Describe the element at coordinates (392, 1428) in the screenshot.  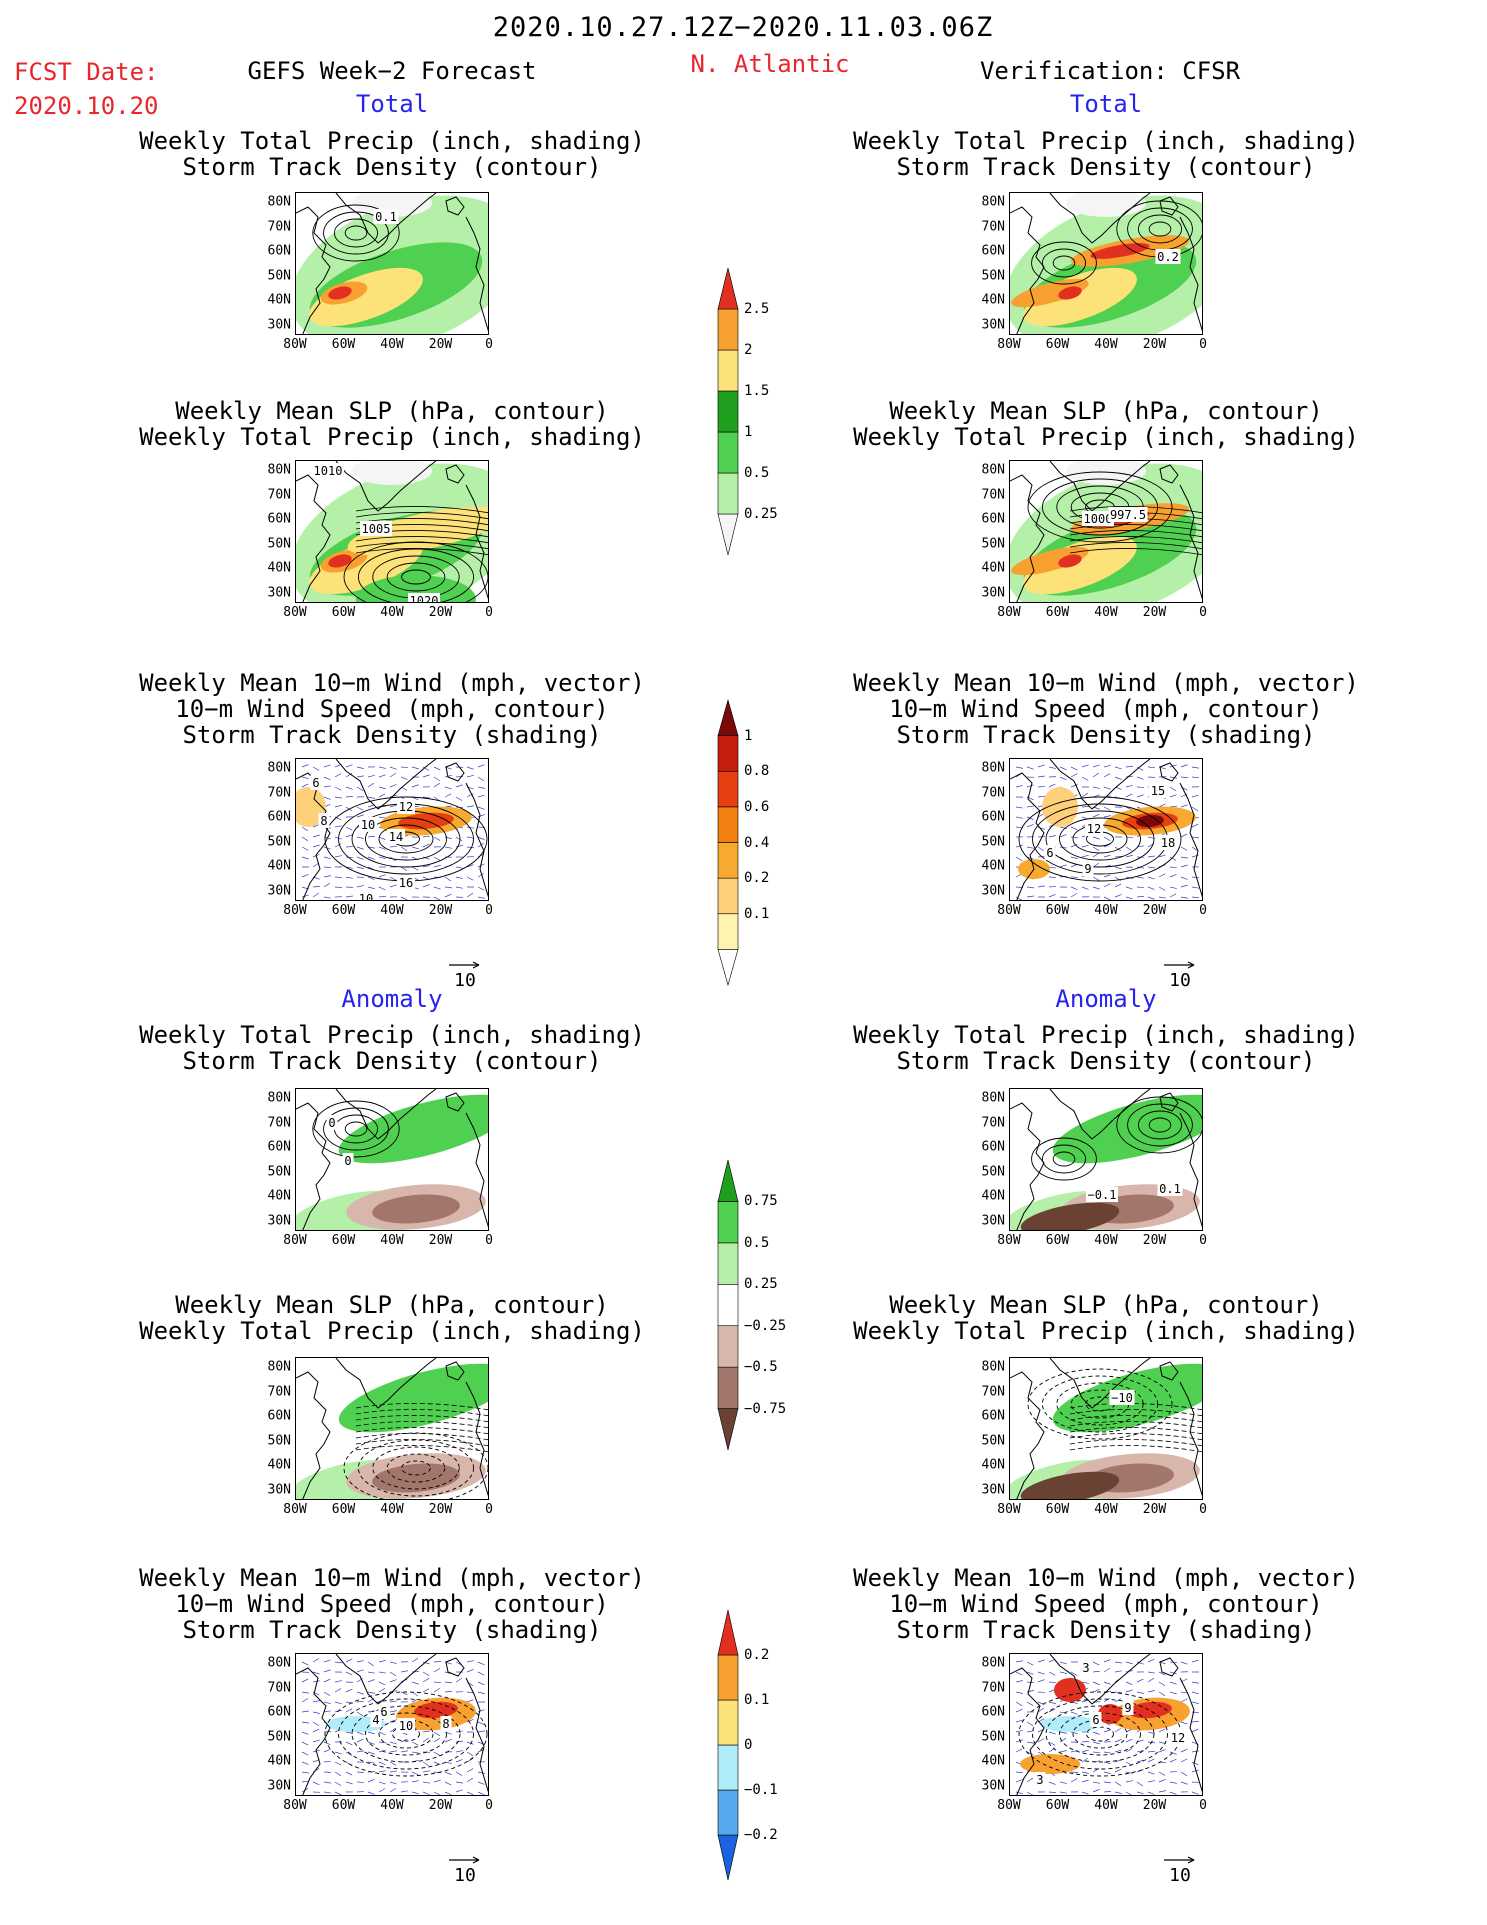
I see `map-fc-anom-slp` at that location.